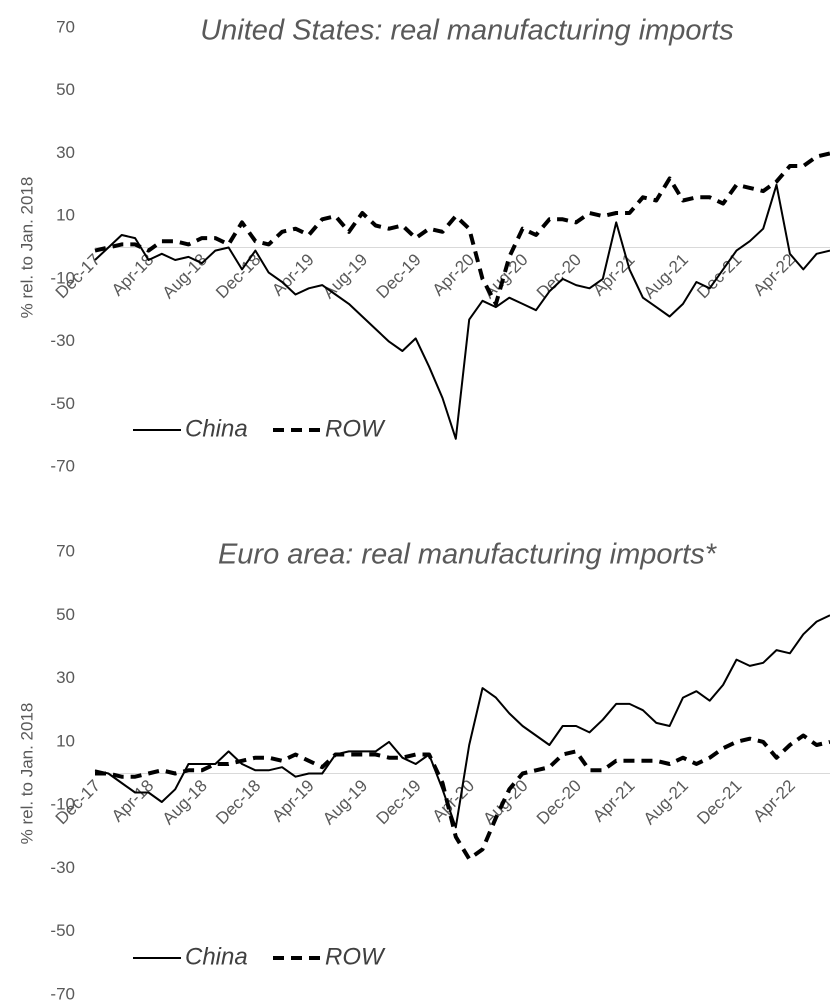 This screenshot has height=1005, width=830. Describe the element at coordinates (185, 802) in the screenshot. I see `x-tick-label: Aug-18` at that location.